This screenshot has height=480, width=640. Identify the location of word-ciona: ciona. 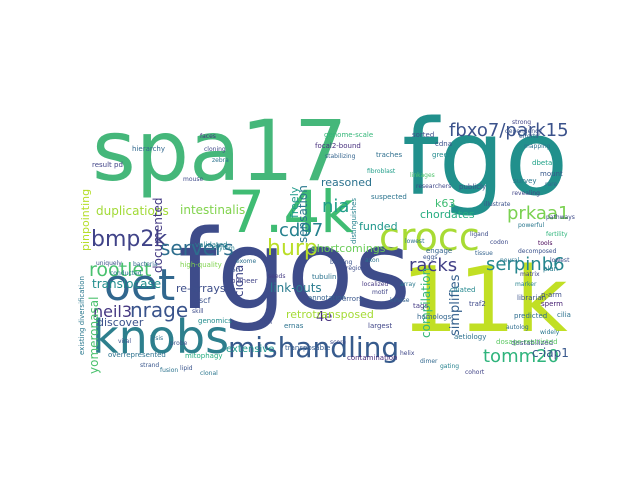
(239, 281).